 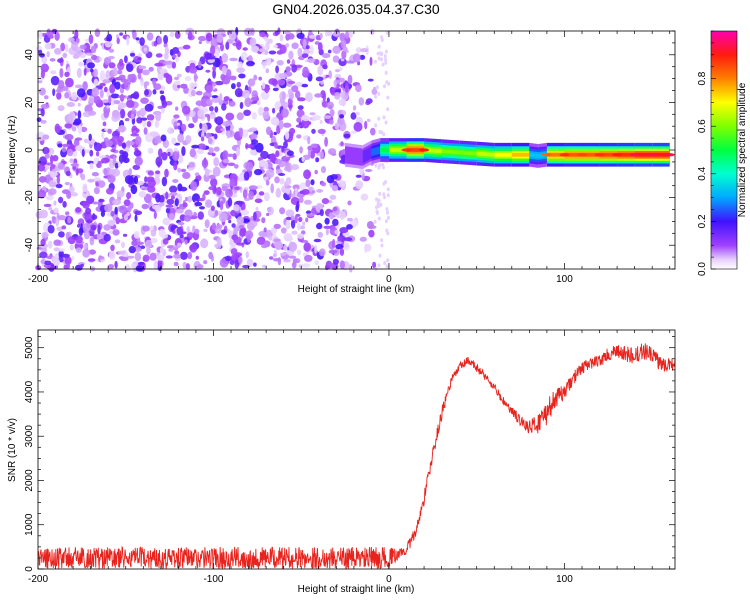 What do you see at coordinates (29, 245) in the screenshot?
I see `spectrogram-y-tick-label: -40` at bounding box center [29, 245].